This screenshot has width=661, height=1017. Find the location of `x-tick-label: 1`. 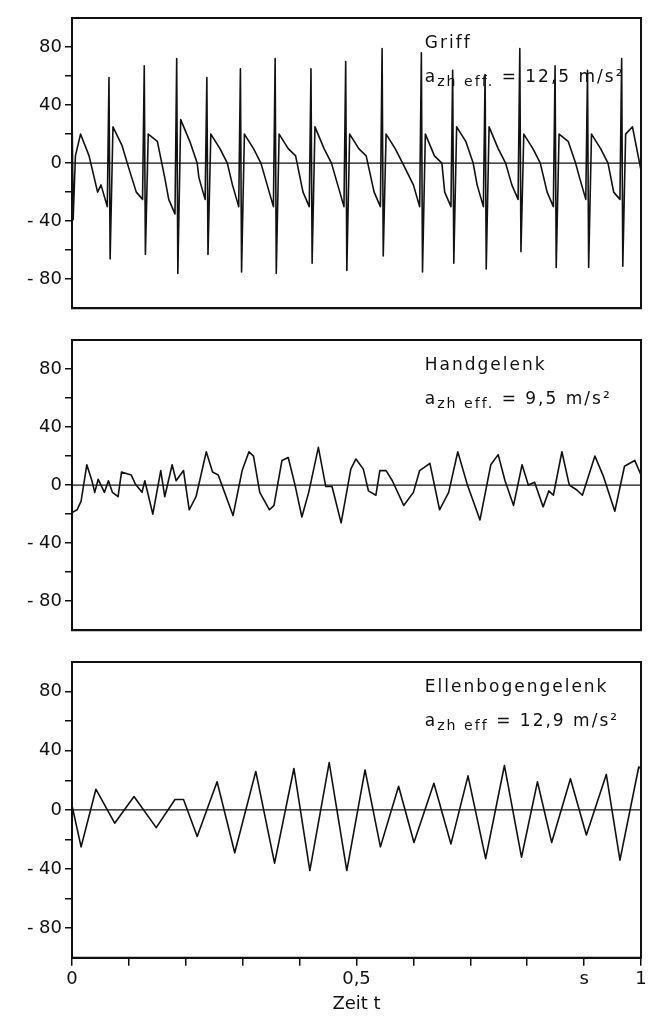

x-tick-label: 1 is located at coordinates (641, 978).